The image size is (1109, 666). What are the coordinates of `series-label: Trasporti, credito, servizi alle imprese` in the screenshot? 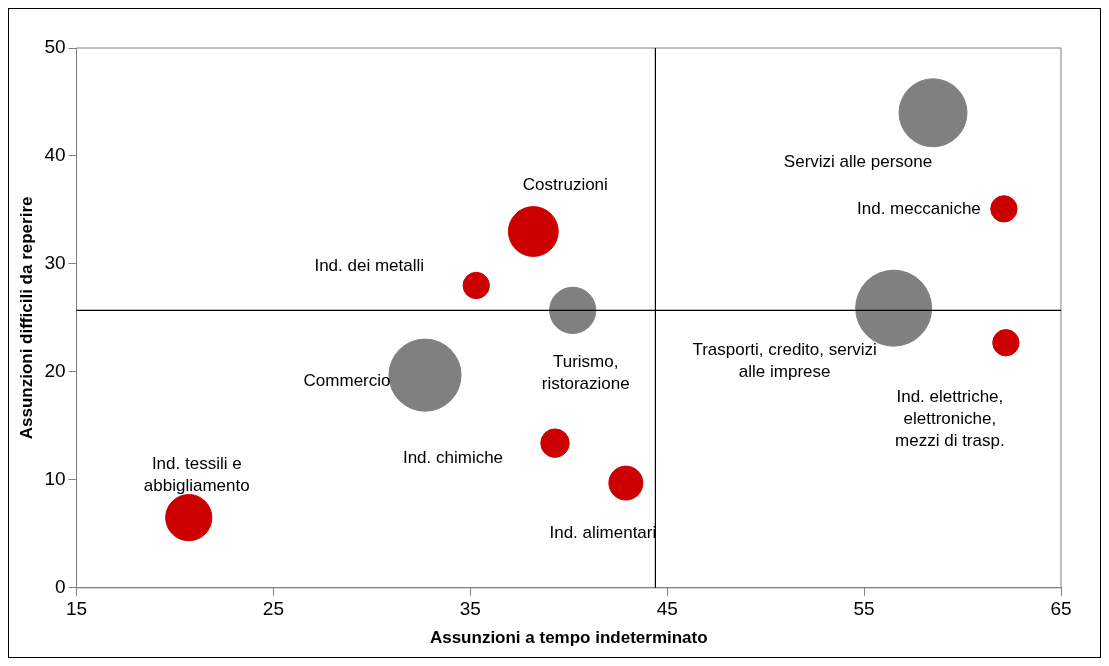 It's located at (784, 360).